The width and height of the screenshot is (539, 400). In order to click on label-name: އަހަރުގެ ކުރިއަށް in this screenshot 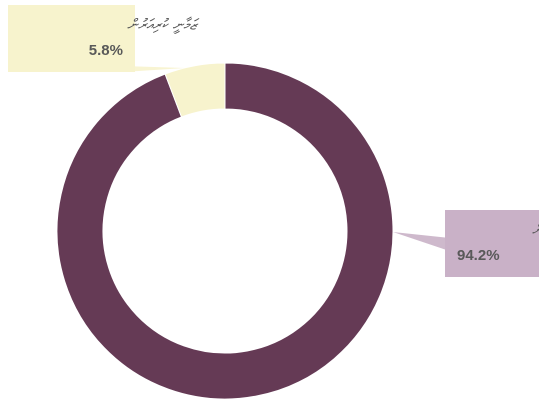, I will do `click(535, 230)`.